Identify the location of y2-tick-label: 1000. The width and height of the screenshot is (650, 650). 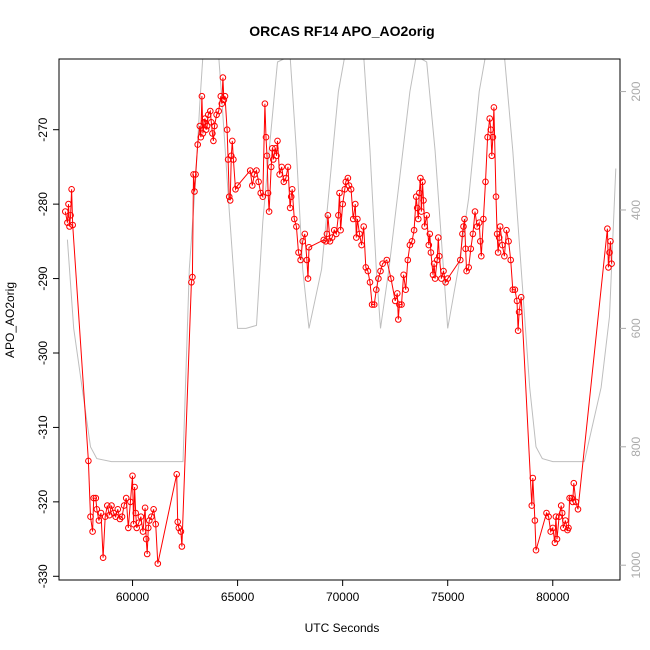
(636, 565).